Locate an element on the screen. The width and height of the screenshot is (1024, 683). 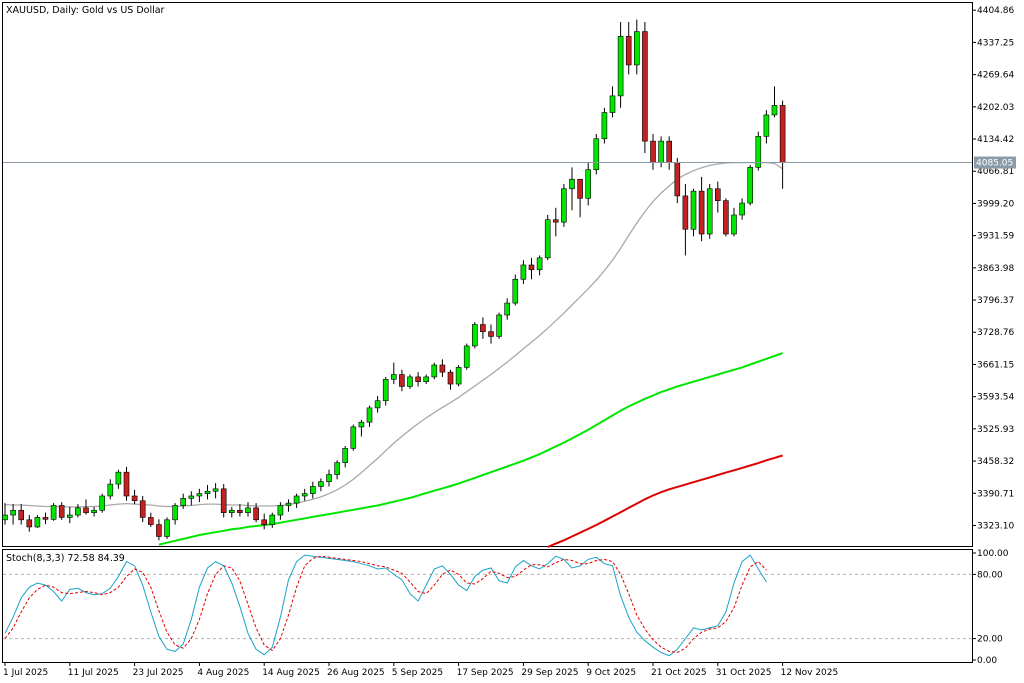
price-tick-label: 3390.71 is located at coordinates (995, 494).